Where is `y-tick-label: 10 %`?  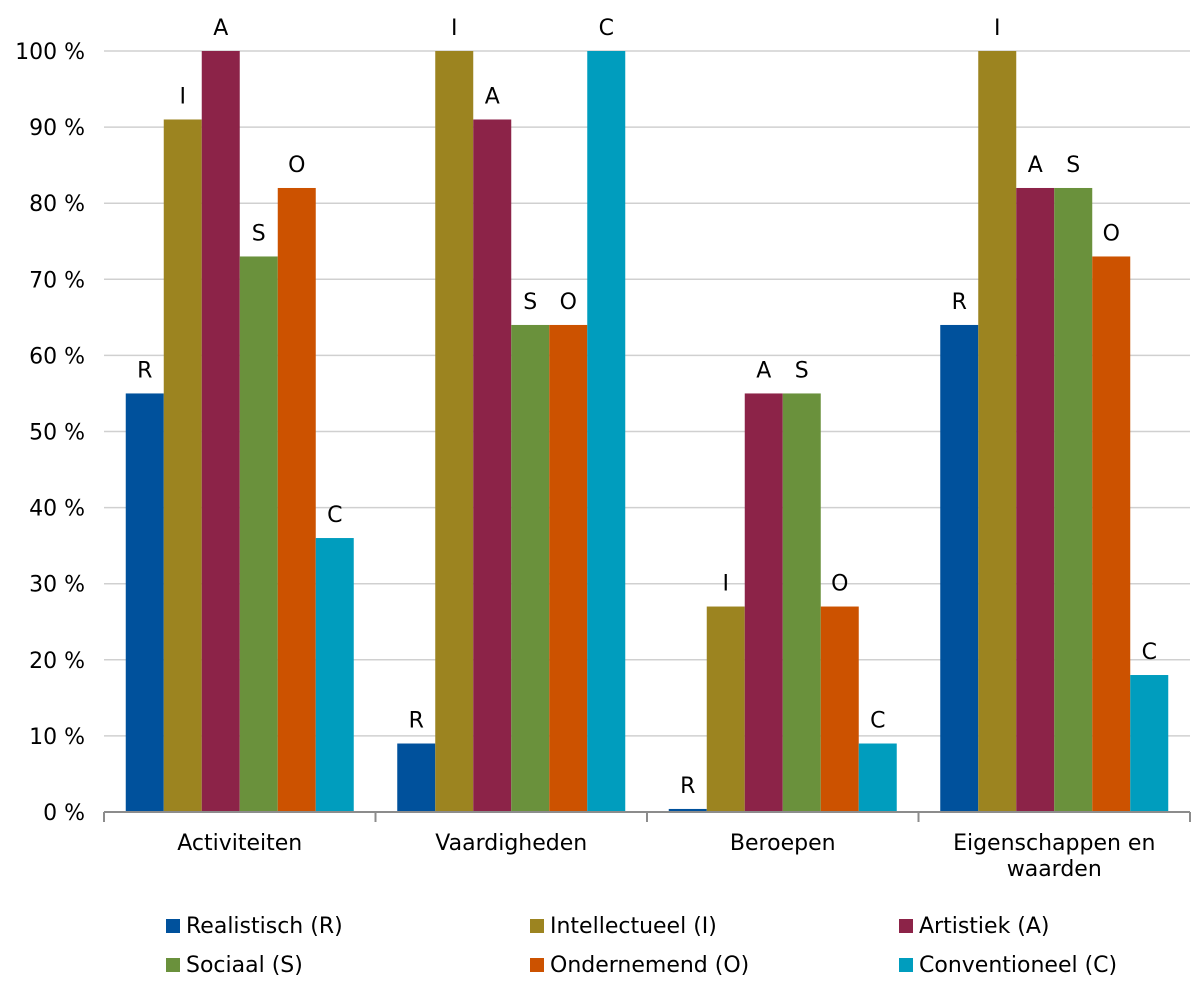 y-tick-label: 10 % is located at coordinates (57, 737).